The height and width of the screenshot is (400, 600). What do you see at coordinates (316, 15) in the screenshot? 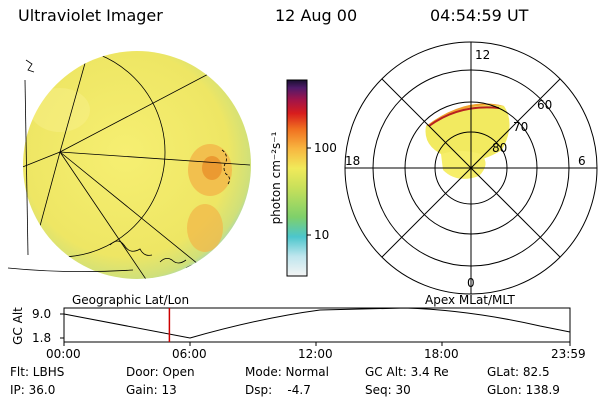
I see `date-label: 12 Aug 00` at bounding box center [316, 15].